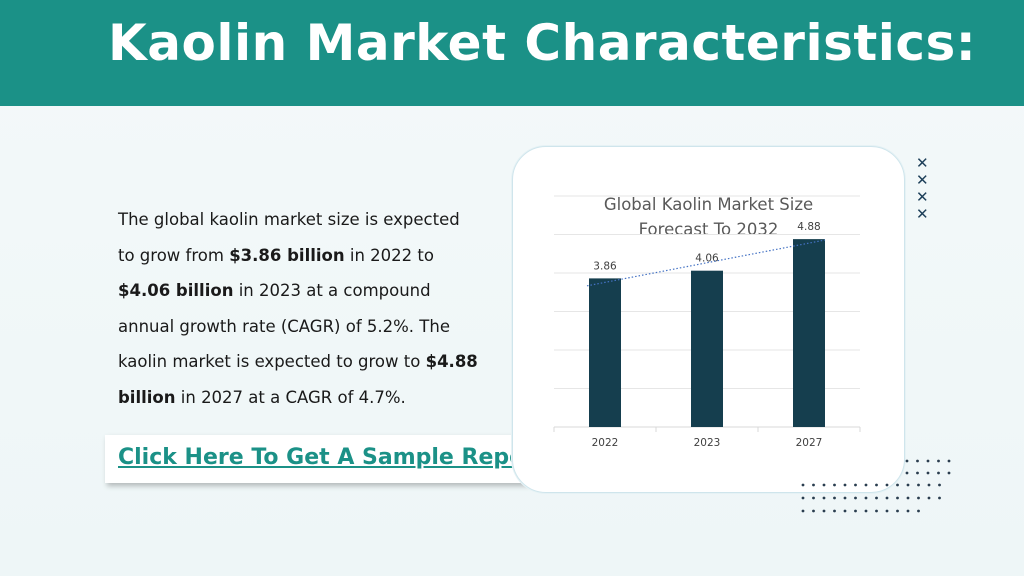  I want to click on bar-chart: 3.86 2022 4.06 2023 4.88 2027, so click(707, 322).